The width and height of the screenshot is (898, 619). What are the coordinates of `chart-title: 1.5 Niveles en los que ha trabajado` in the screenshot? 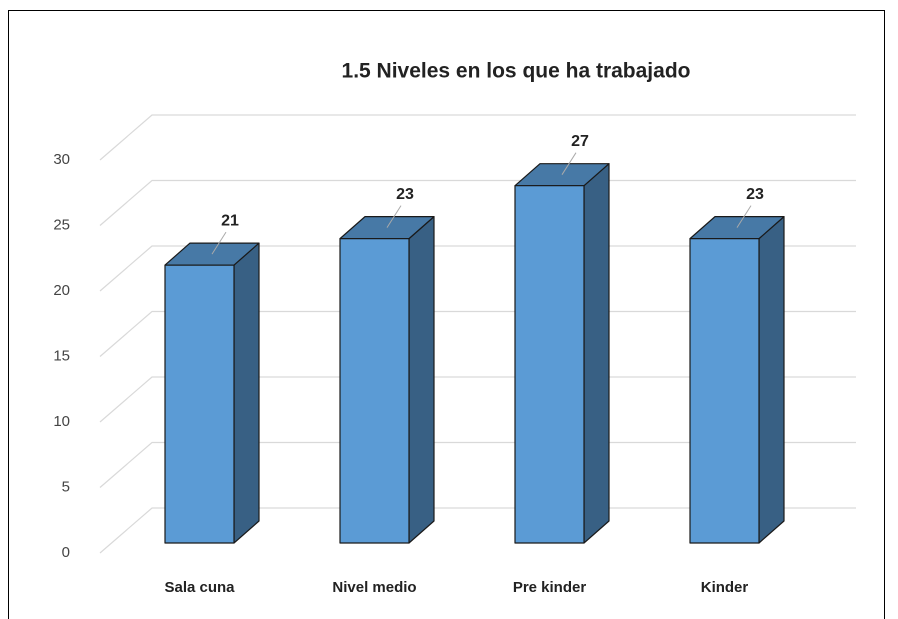 It's located at (516, 71).